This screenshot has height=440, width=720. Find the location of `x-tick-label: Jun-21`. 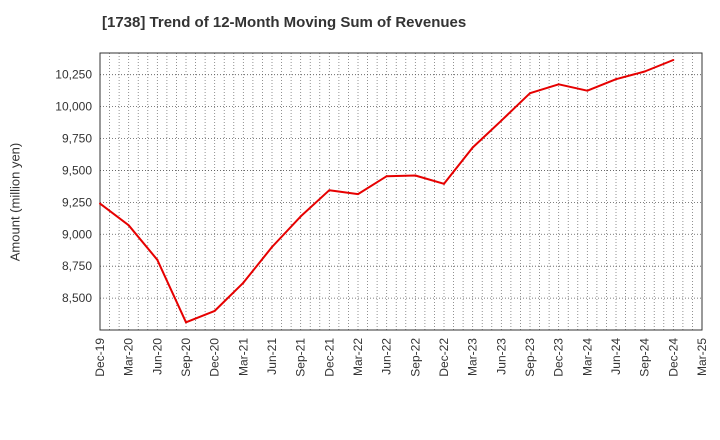

x-tick-label: Jun-21 is located at coordinates (272, 356).